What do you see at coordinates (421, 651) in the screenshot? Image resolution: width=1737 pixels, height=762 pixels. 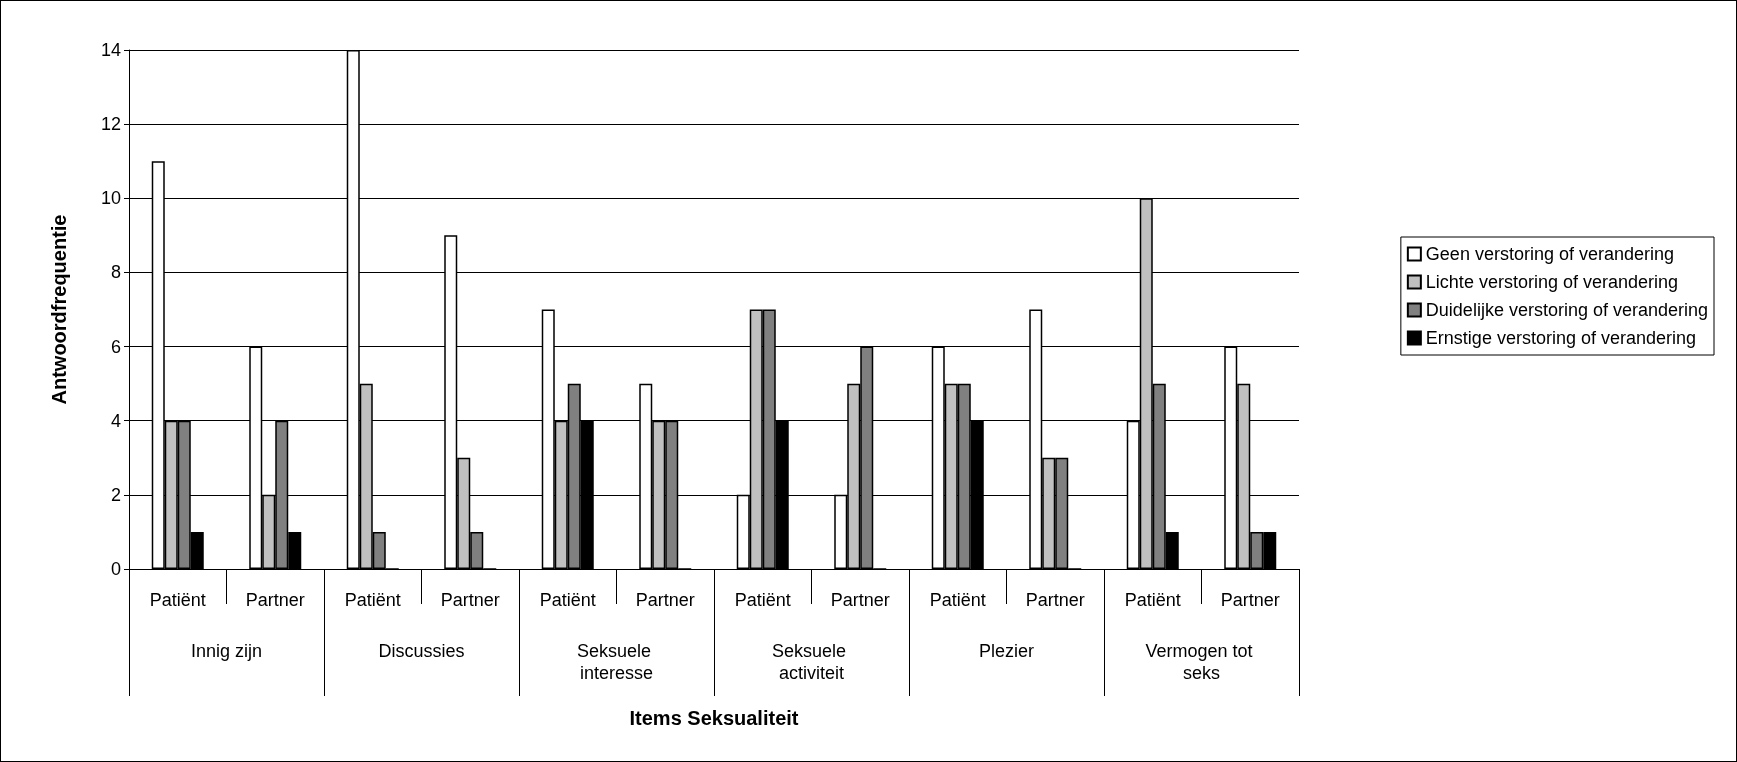 I see `text: Discussies` at bounding box center [421, 651].